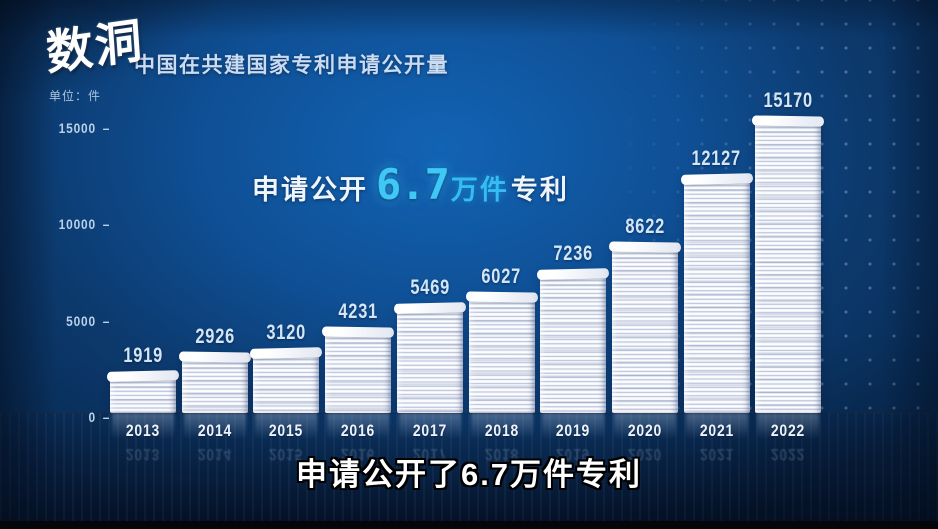 The height and width of the screenshot is (529, 938). Describe the element at coordinates (358, 311) in the screenshot. I see `bar-value-label: 4231` at that location.